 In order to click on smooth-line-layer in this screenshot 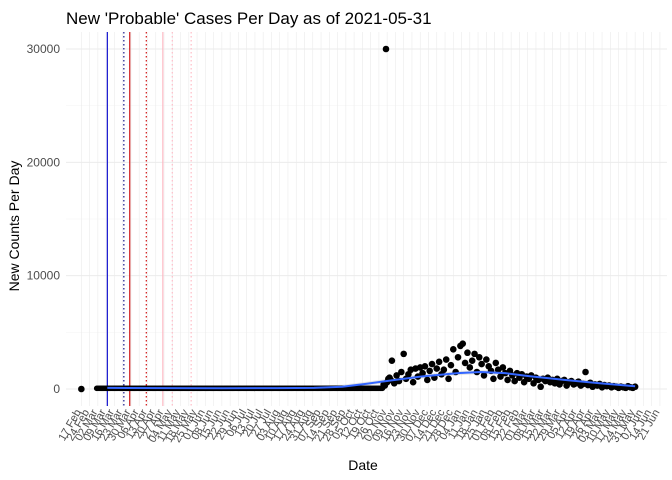, I will do `click(371, 380)`.